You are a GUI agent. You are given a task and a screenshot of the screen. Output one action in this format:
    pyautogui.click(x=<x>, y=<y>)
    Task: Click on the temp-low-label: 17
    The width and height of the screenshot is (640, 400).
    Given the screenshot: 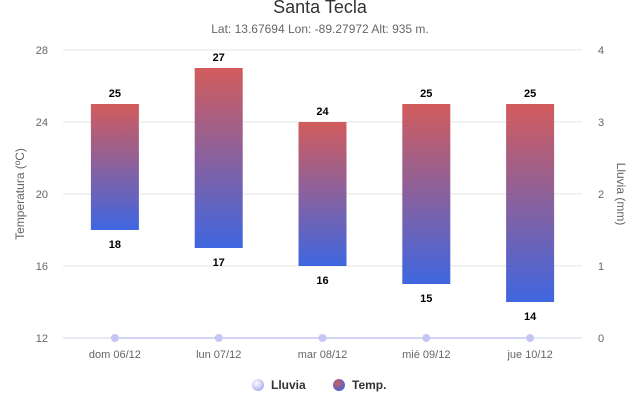 What is the action you would take?
    pyautogui.click(x=219, y=263)
    